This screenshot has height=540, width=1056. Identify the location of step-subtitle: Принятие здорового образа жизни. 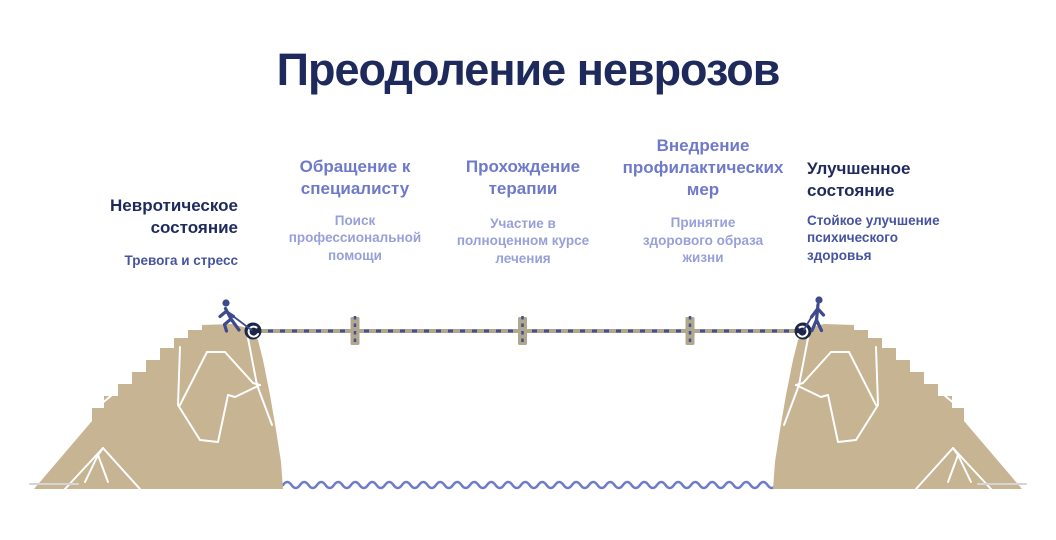
(703, 240).